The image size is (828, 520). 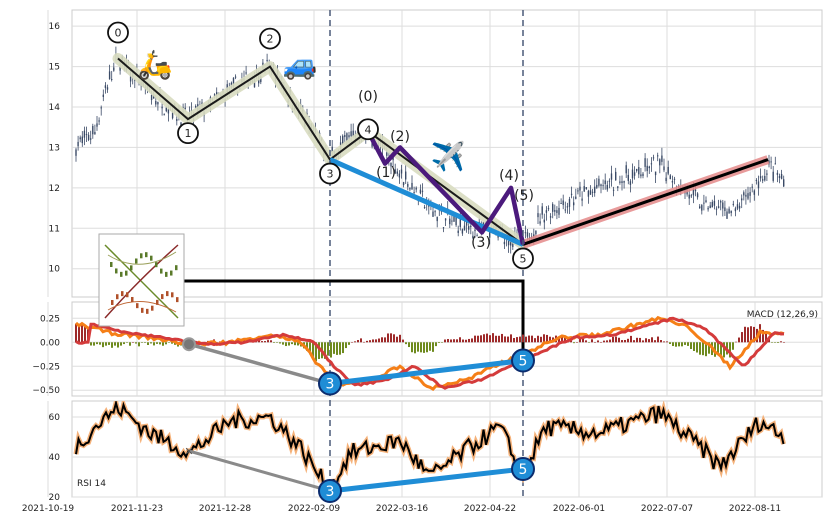 What do you see at coordinates (300, 64) in the screenshot?
I see `emoji-icon: 🚙` at bounding box center [300, 64].